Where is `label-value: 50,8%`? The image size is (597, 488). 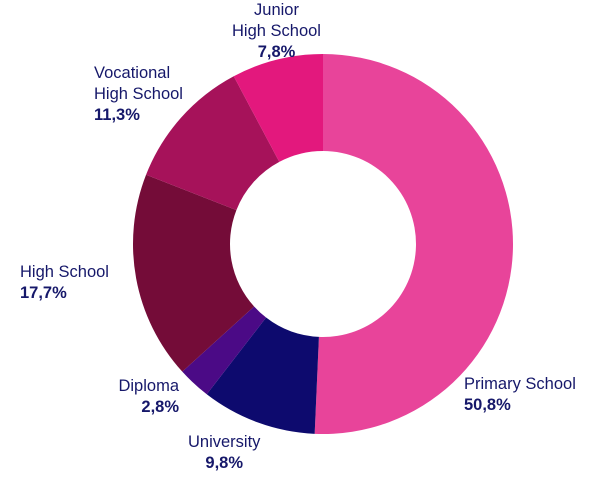
label-value: 50,8% is located at coordinates (487, 405).